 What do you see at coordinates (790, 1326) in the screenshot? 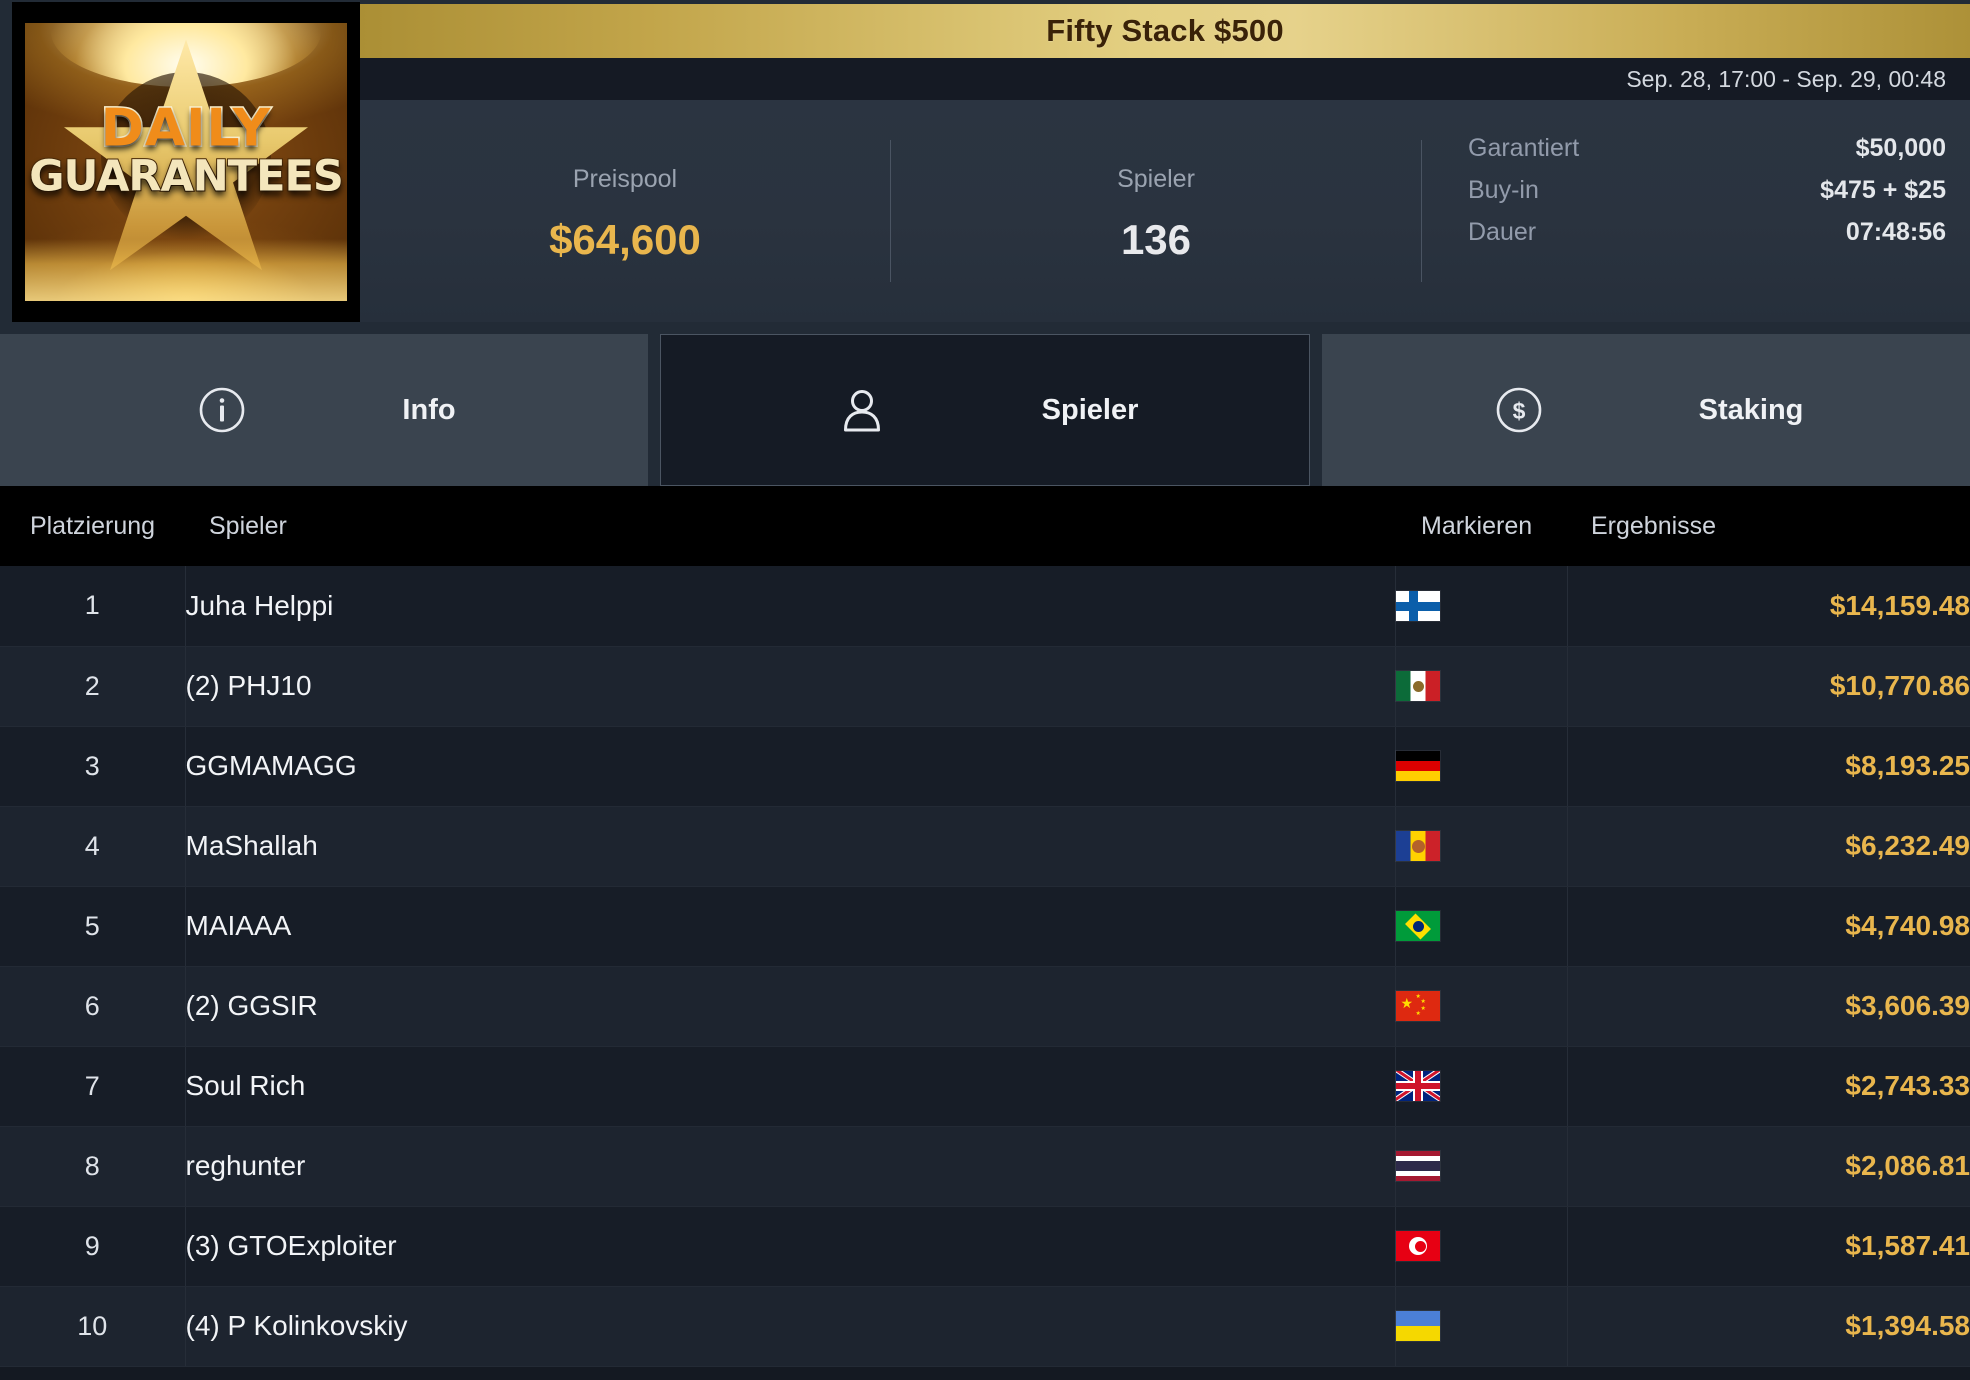
I see `cell-player: (4) P Kolinkovskiy` at bounding box center [790, 1326].